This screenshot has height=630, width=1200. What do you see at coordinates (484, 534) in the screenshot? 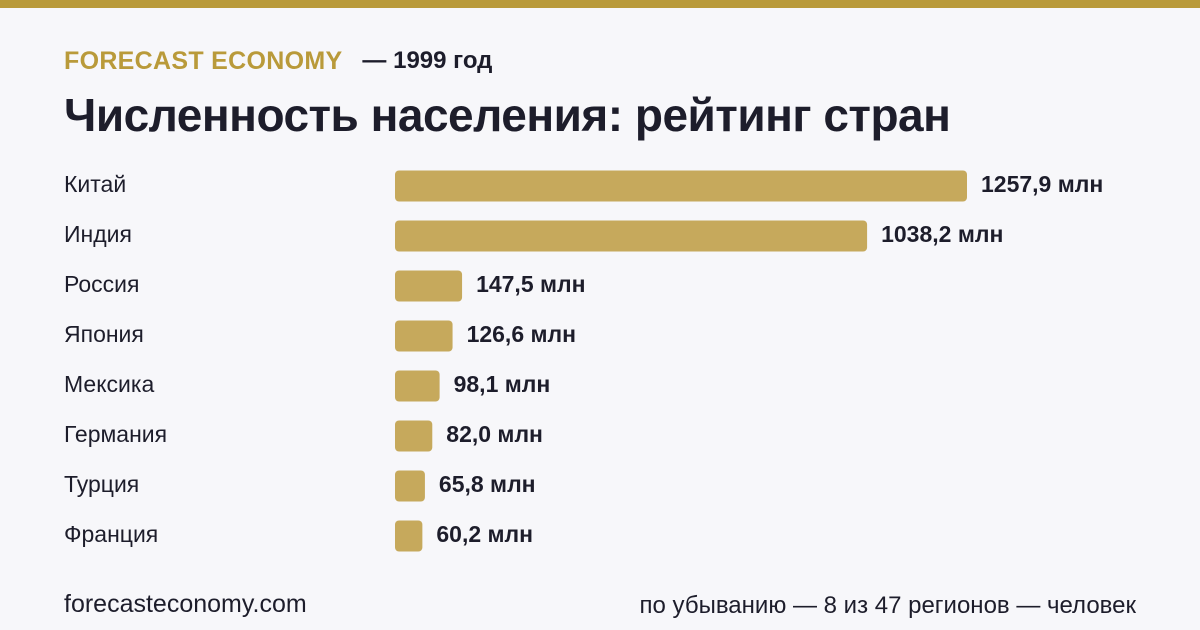
I see `value-label: 60,2 млн` at bounding box center [484, 534].